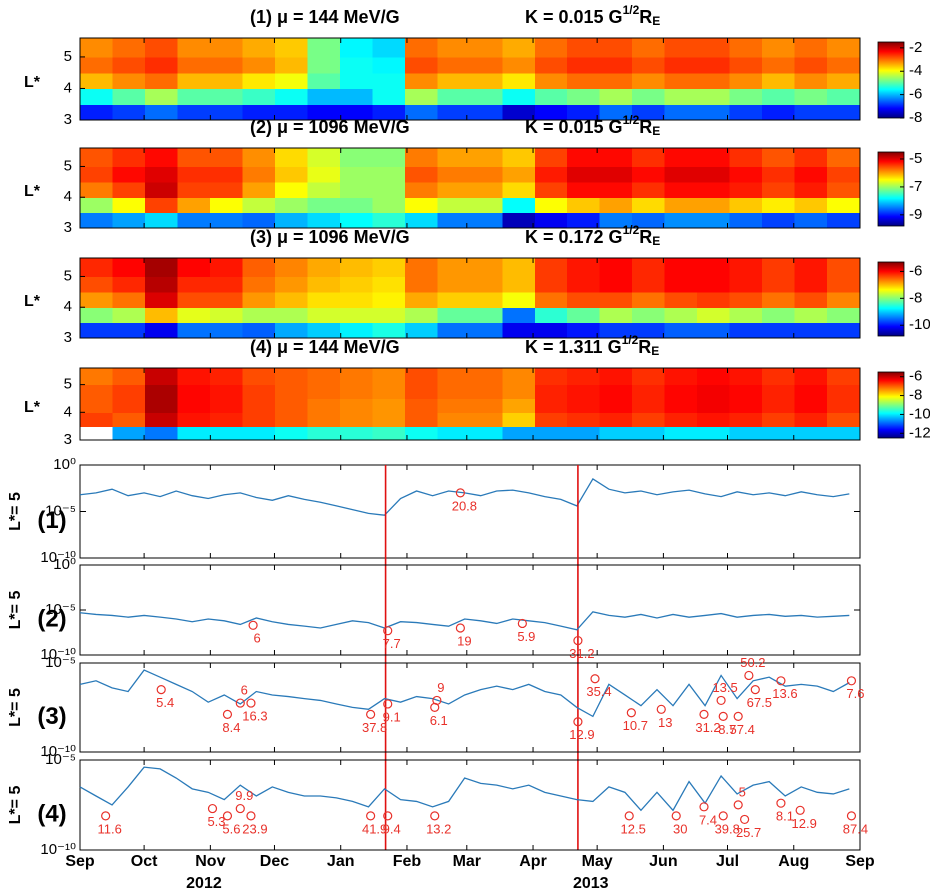 This screenshot has width=930, height=895. What do you see at coordinates (68, 87) in the screenshot?
I see `y-tick-label: 4` at bounding box center [68, 87].